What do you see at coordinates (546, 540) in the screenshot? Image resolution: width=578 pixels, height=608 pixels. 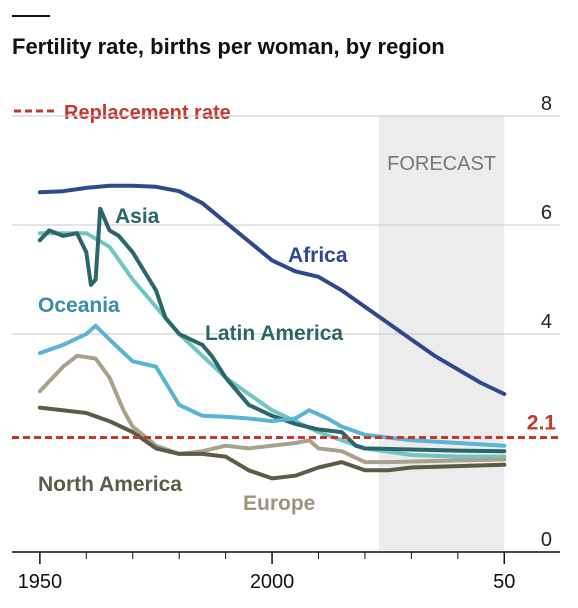 I see `y-tick-label: 0` at bounding box center [546, 540].